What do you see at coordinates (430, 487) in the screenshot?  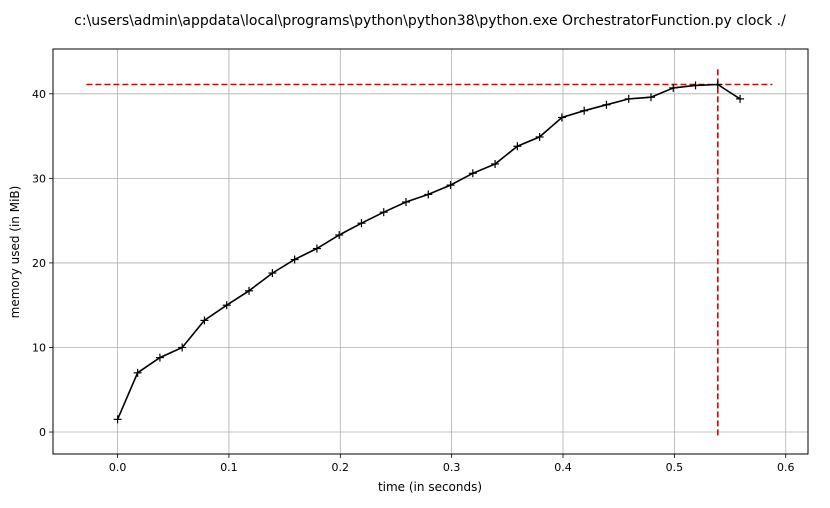 I see `x-axis-label: time (in seconds)` at bounding box center [430, 487].